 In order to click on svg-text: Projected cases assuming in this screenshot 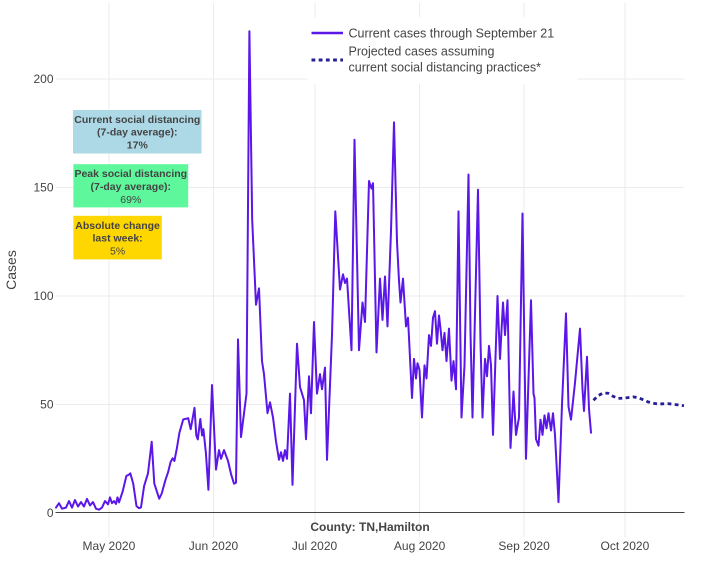, I will do `click(422, 52)`.